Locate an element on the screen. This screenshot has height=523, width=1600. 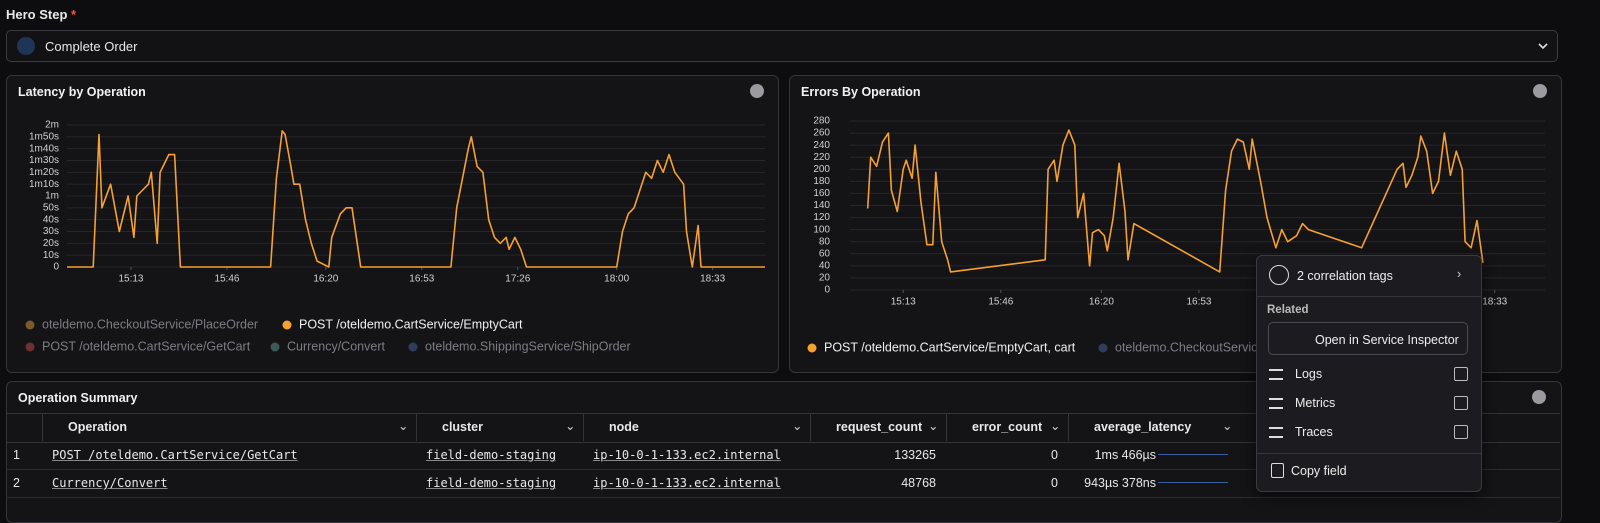
column-header-label: node is located at coordinates (624, 427).